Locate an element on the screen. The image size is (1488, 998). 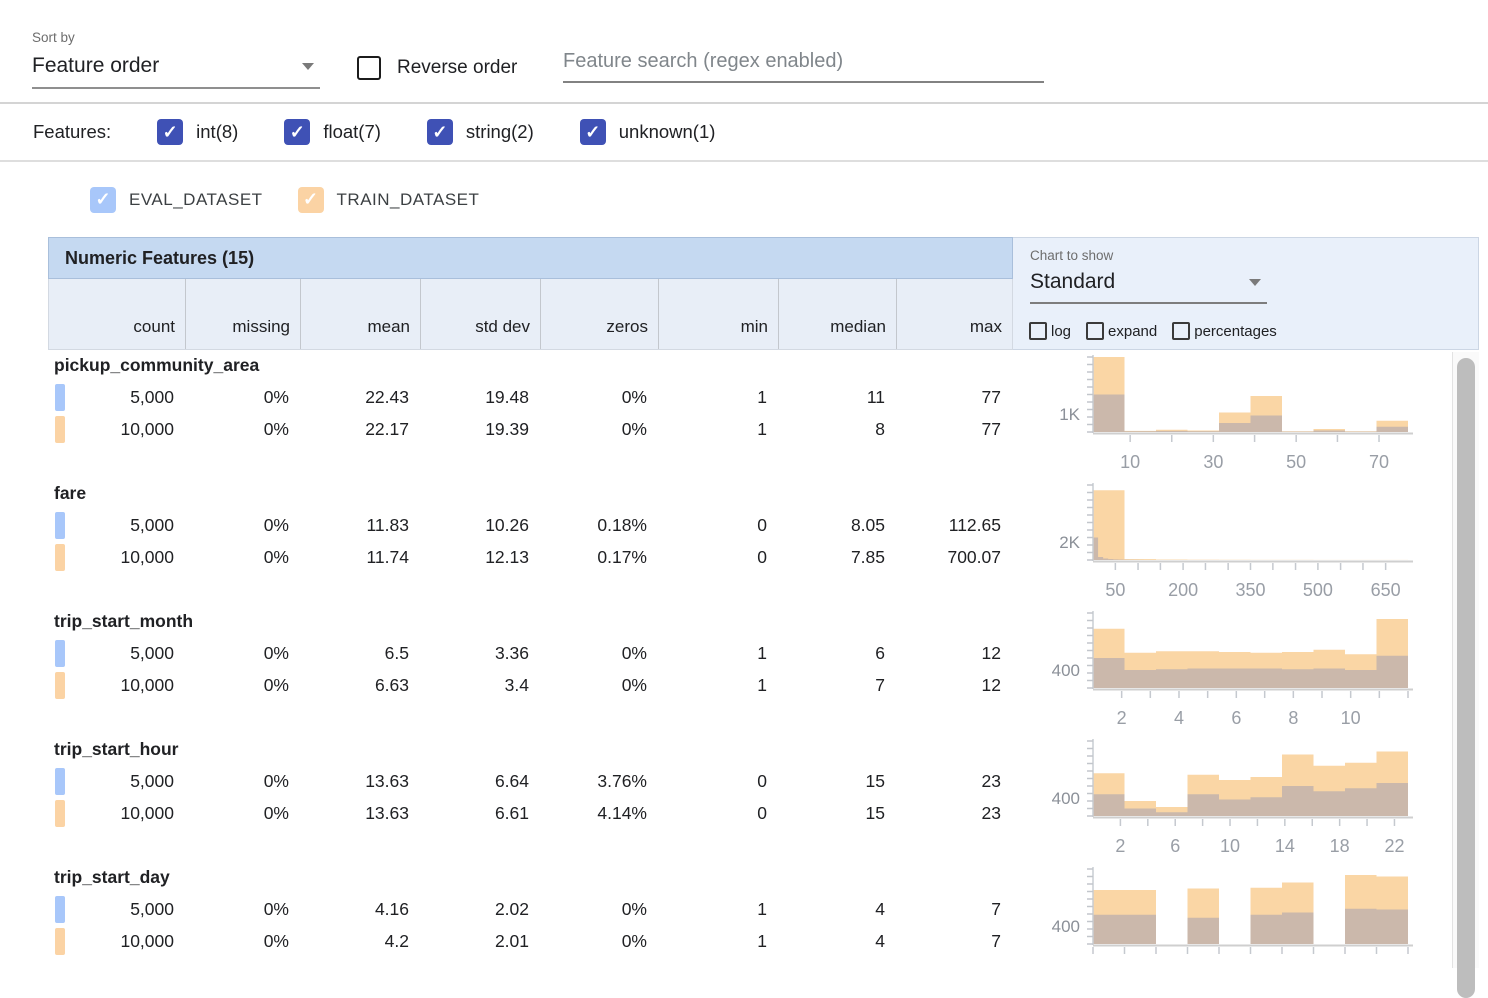
feature-search is located at coordinates (803, 64).